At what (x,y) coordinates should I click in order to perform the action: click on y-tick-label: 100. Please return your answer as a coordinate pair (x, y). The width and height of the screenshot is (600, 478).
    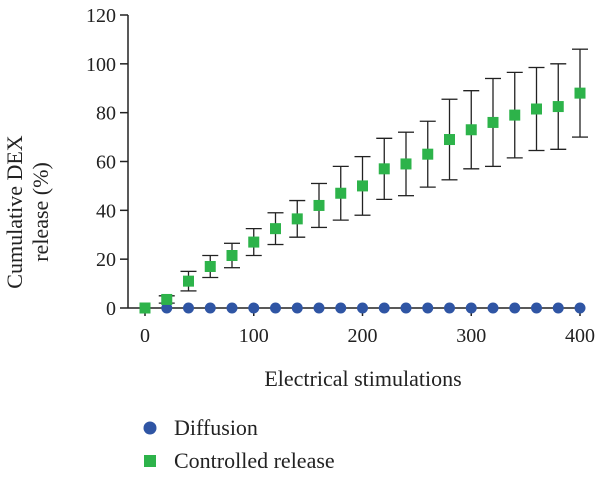
    Looking at the image, I should click on (101, 65).